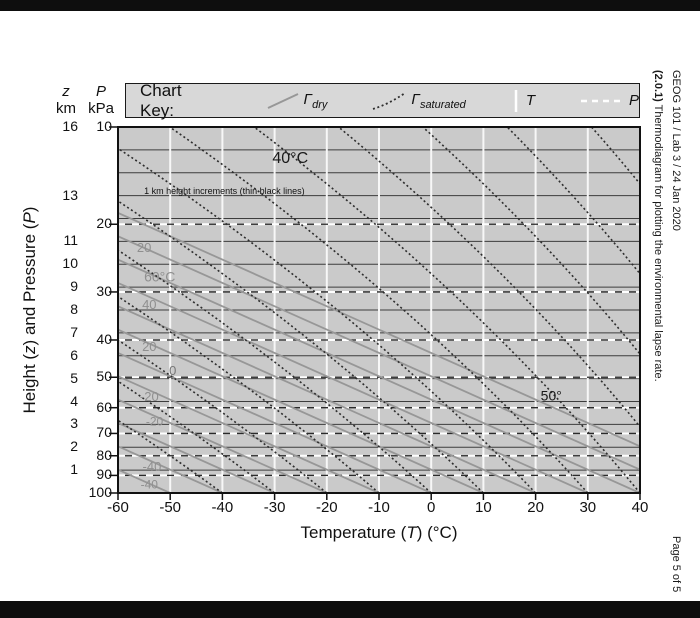 The width and height of the screenshot is (700, 618). Describe the element at coordinates (104, 126) in the screenshot. I see `p-tick-label: 10` at that location.